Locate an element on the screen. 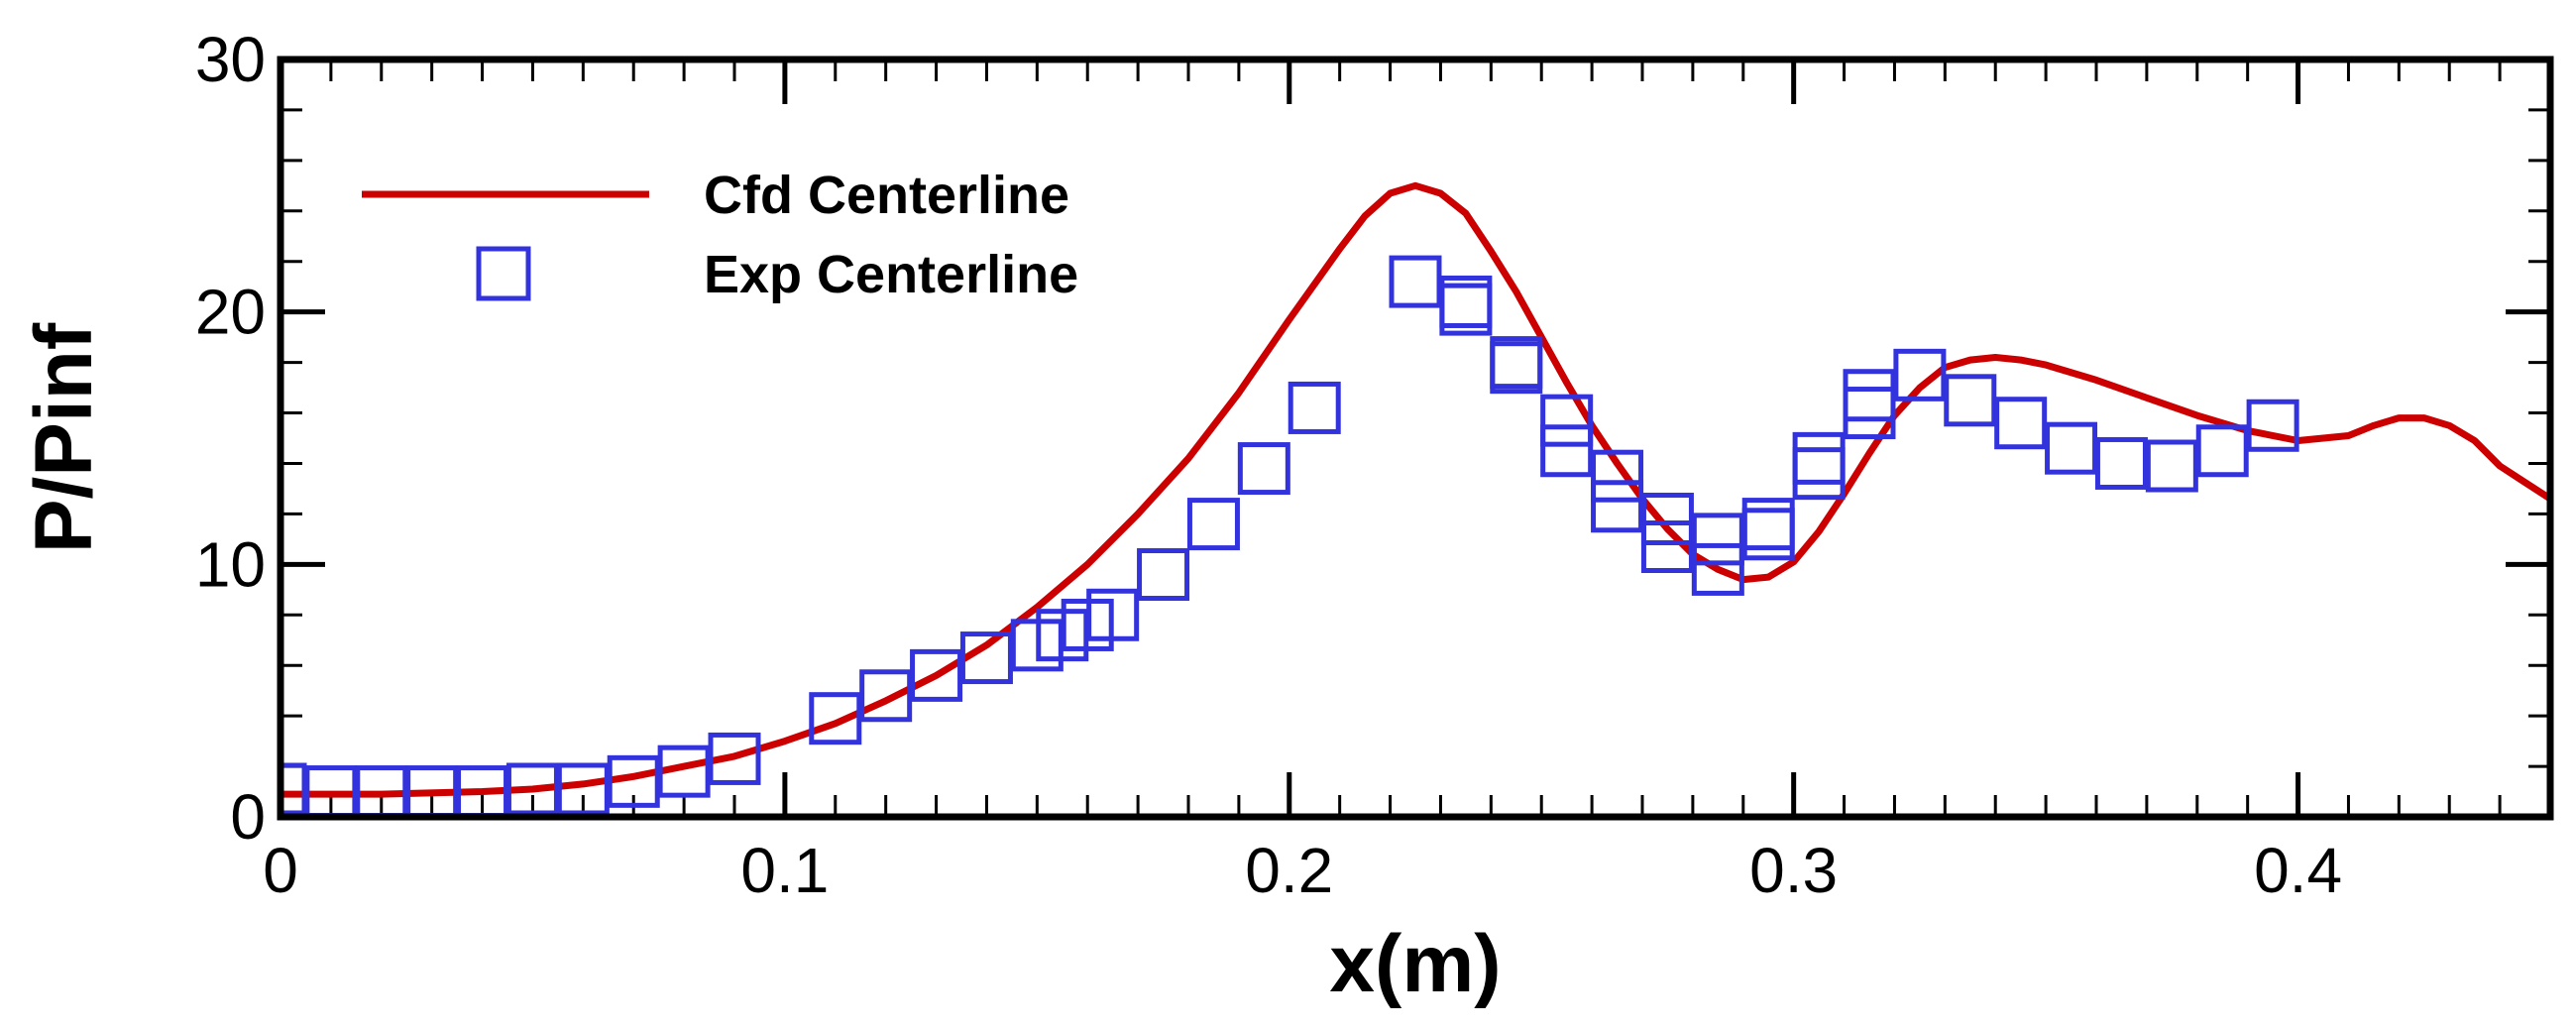 The image size is (2576, 1032). legend-label-exp: Exp Centerline is located at coordinates (891, 274).